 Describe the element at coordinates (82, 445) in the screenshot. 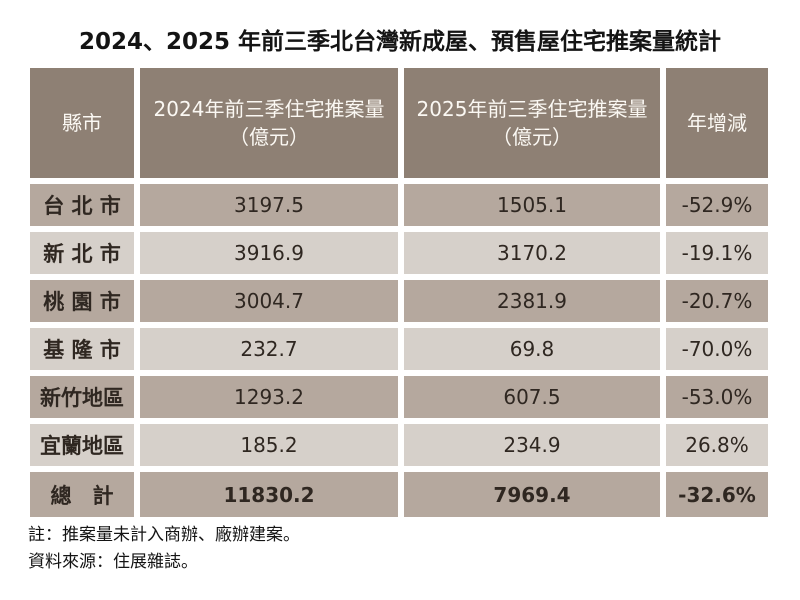

I see `city-name: 宜蘭地區` at that location.